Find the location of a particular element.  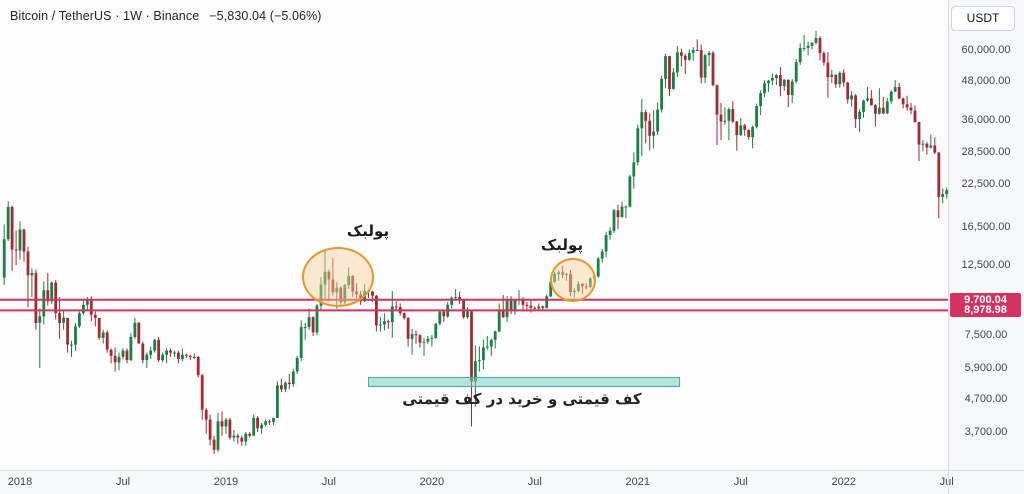

accumulation-zone-text: کف قیمتی و خرید در کف قیمتی is located at coordinates (522, 399).